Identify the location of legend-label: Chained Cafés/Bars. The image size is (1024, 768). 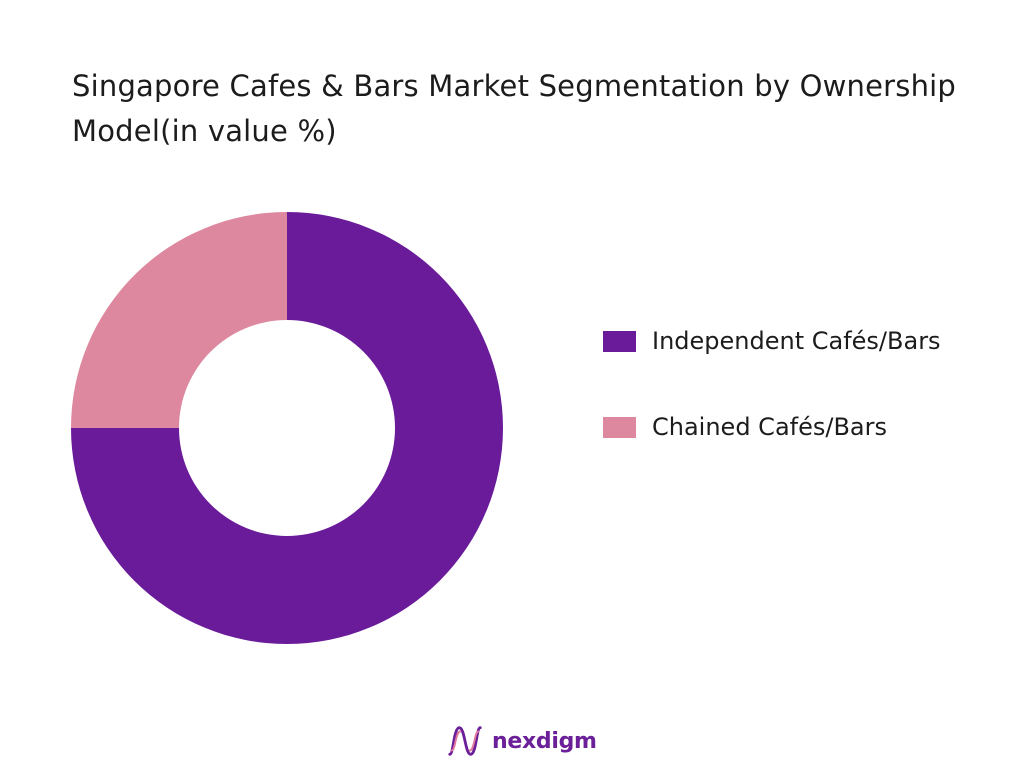
(769, 427).